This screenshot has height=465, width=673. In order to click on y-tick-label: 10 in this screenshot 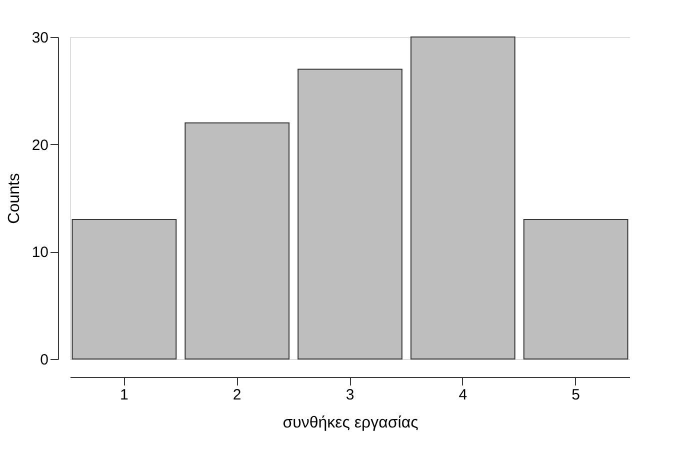, I will do `click(40, 253)`.